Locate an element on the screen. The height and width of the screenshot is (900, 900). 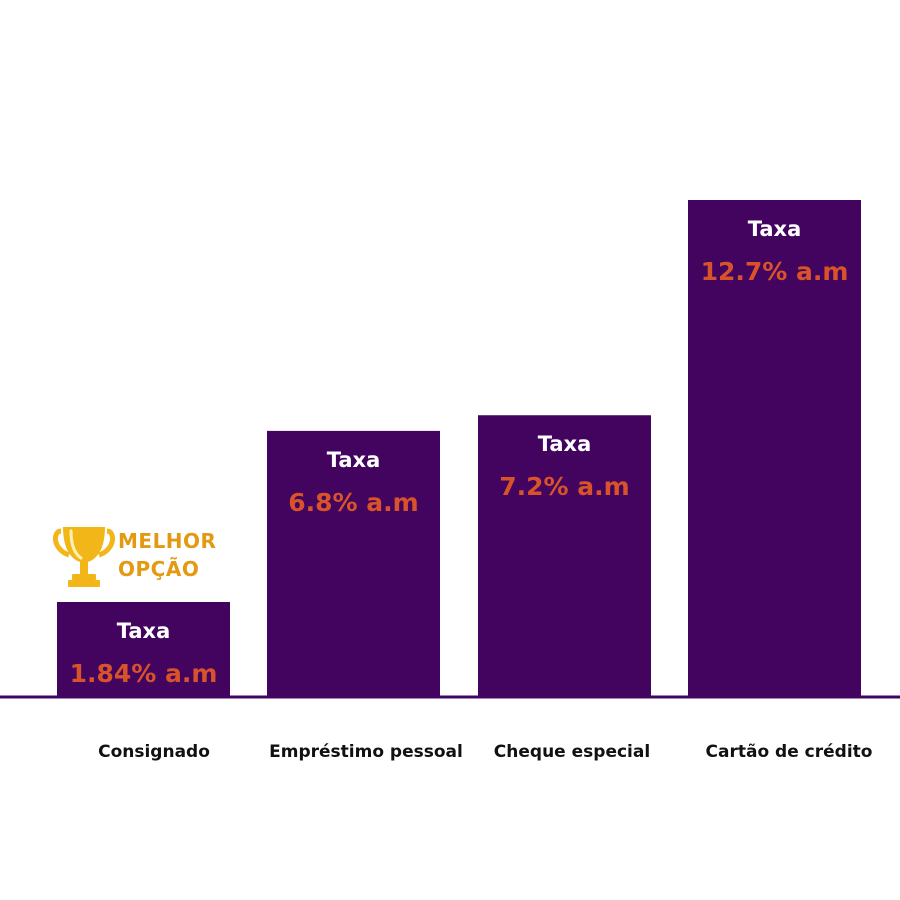
badge-text-line1: MELHOR is located at coordinates (167, 541).